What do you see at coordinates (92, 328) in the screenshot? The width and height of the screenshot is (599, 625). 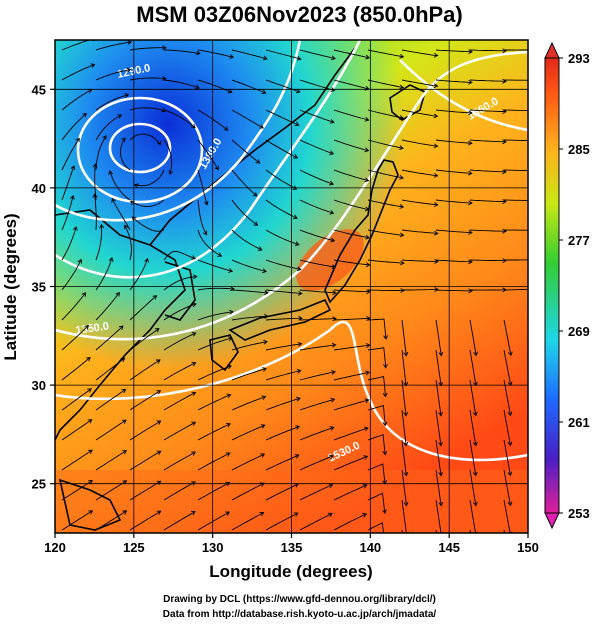 I see `contour-label: 1350.0` at bounding box center [92, 328].